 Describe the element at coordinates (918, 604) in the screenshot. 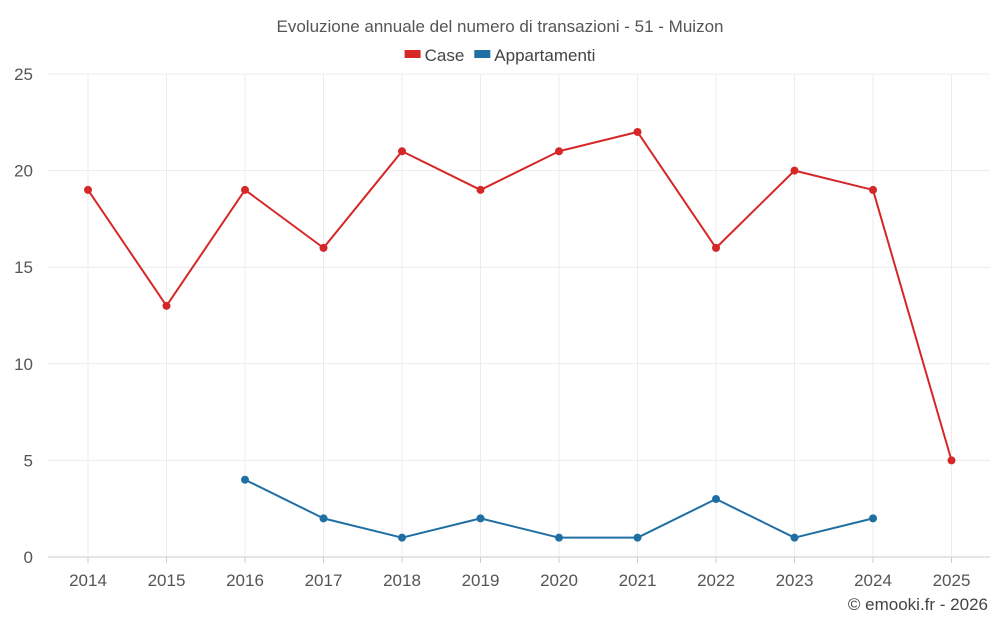

I see `credit-text: © emooki.fr - 2026` at that location.